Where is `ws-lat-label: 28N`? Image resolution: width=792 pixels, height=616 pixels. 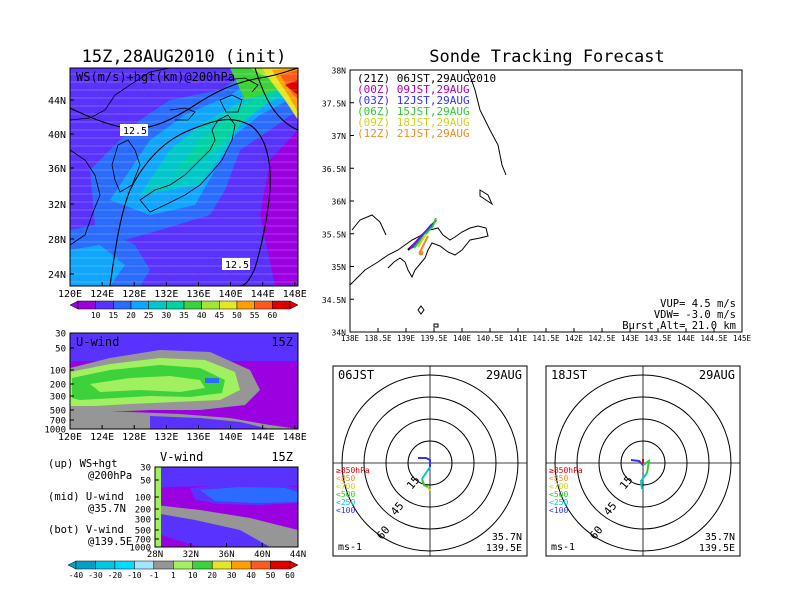
ws-lat-label: 28N is located at coordinates (57, 240).